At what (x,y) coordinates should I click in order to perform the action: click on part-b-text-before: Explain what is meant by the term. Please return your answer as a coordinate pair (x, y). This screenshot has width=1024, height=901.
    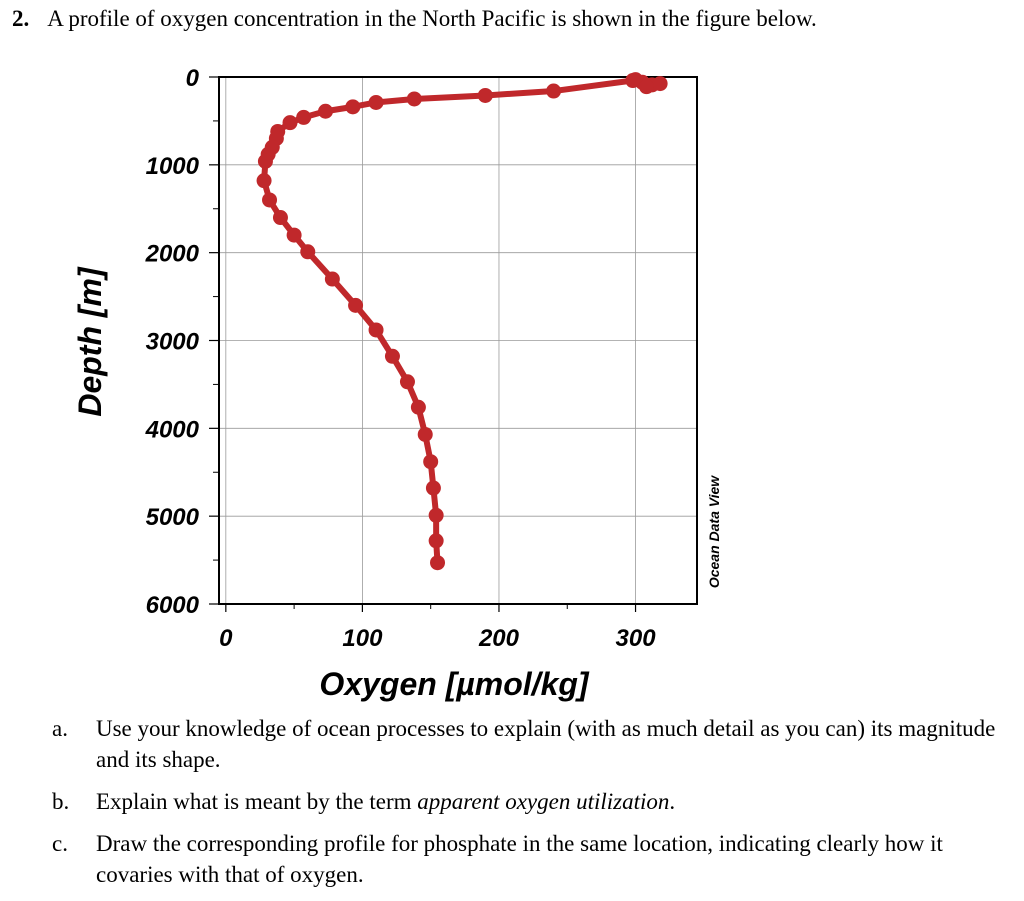
    Looking at the image, I should click on (257, 801).